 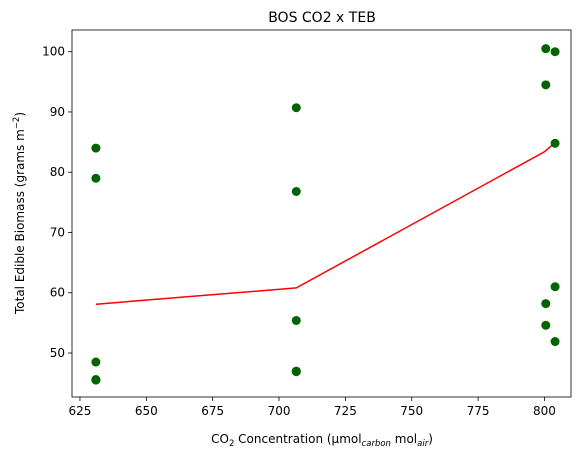 I want to click on y-tick-label: 90, so click(x=57, y=112).